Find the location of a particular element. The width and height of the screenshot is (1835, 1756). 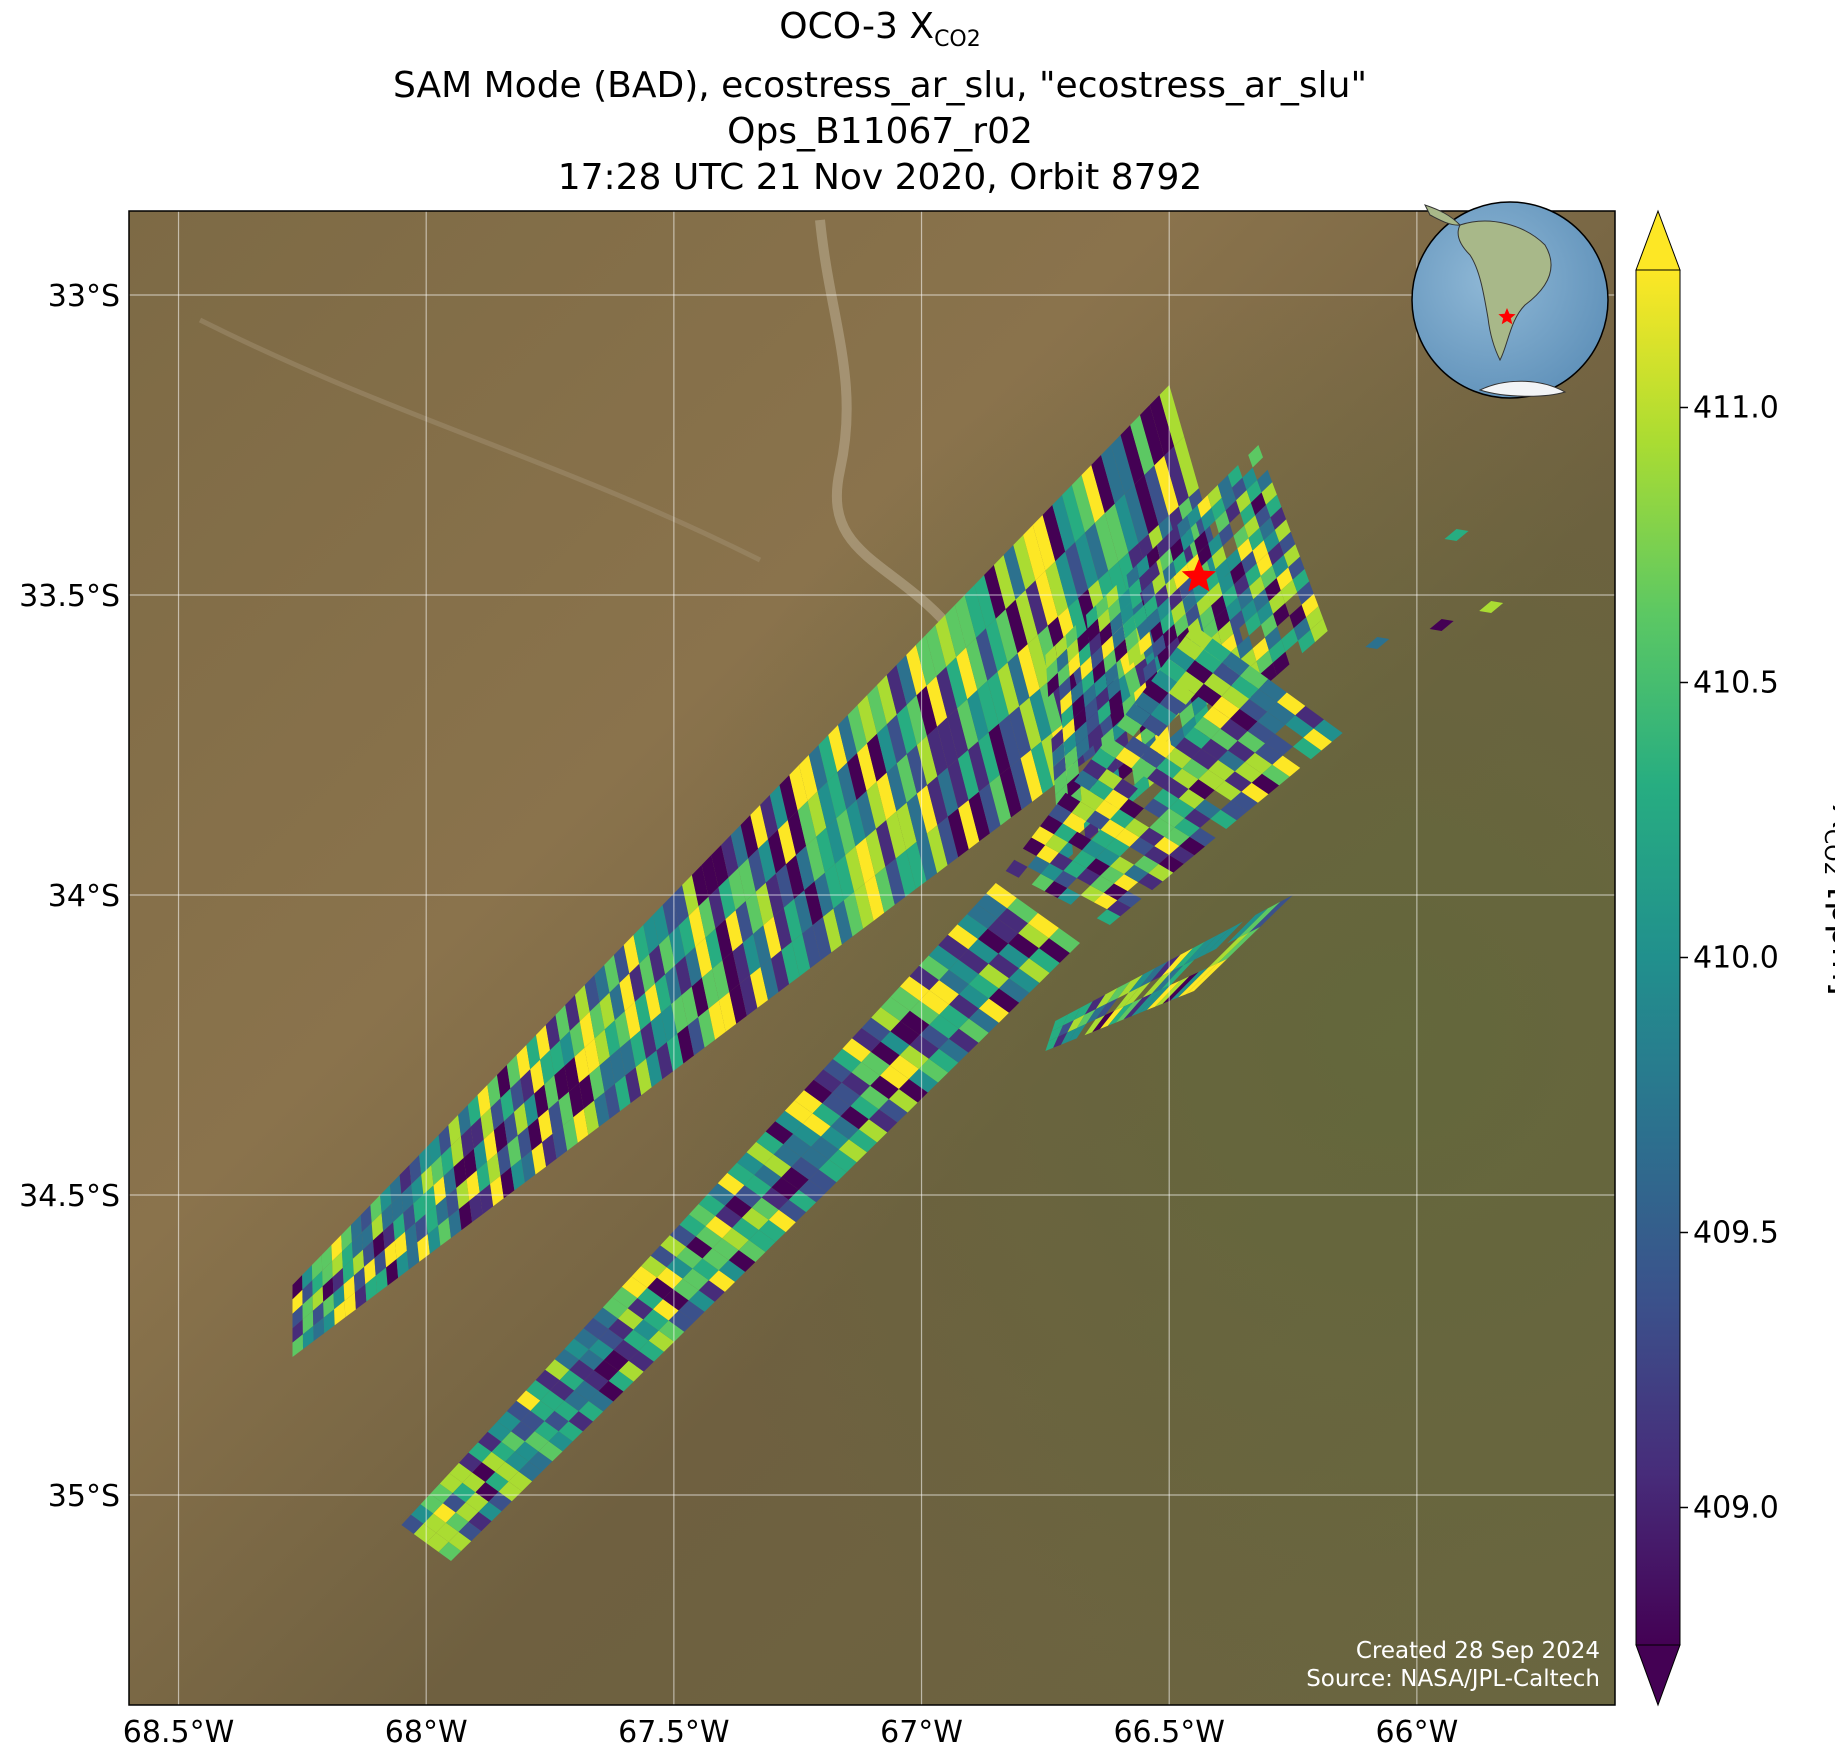

dry-riverbed is located at coordinates (480, 440).